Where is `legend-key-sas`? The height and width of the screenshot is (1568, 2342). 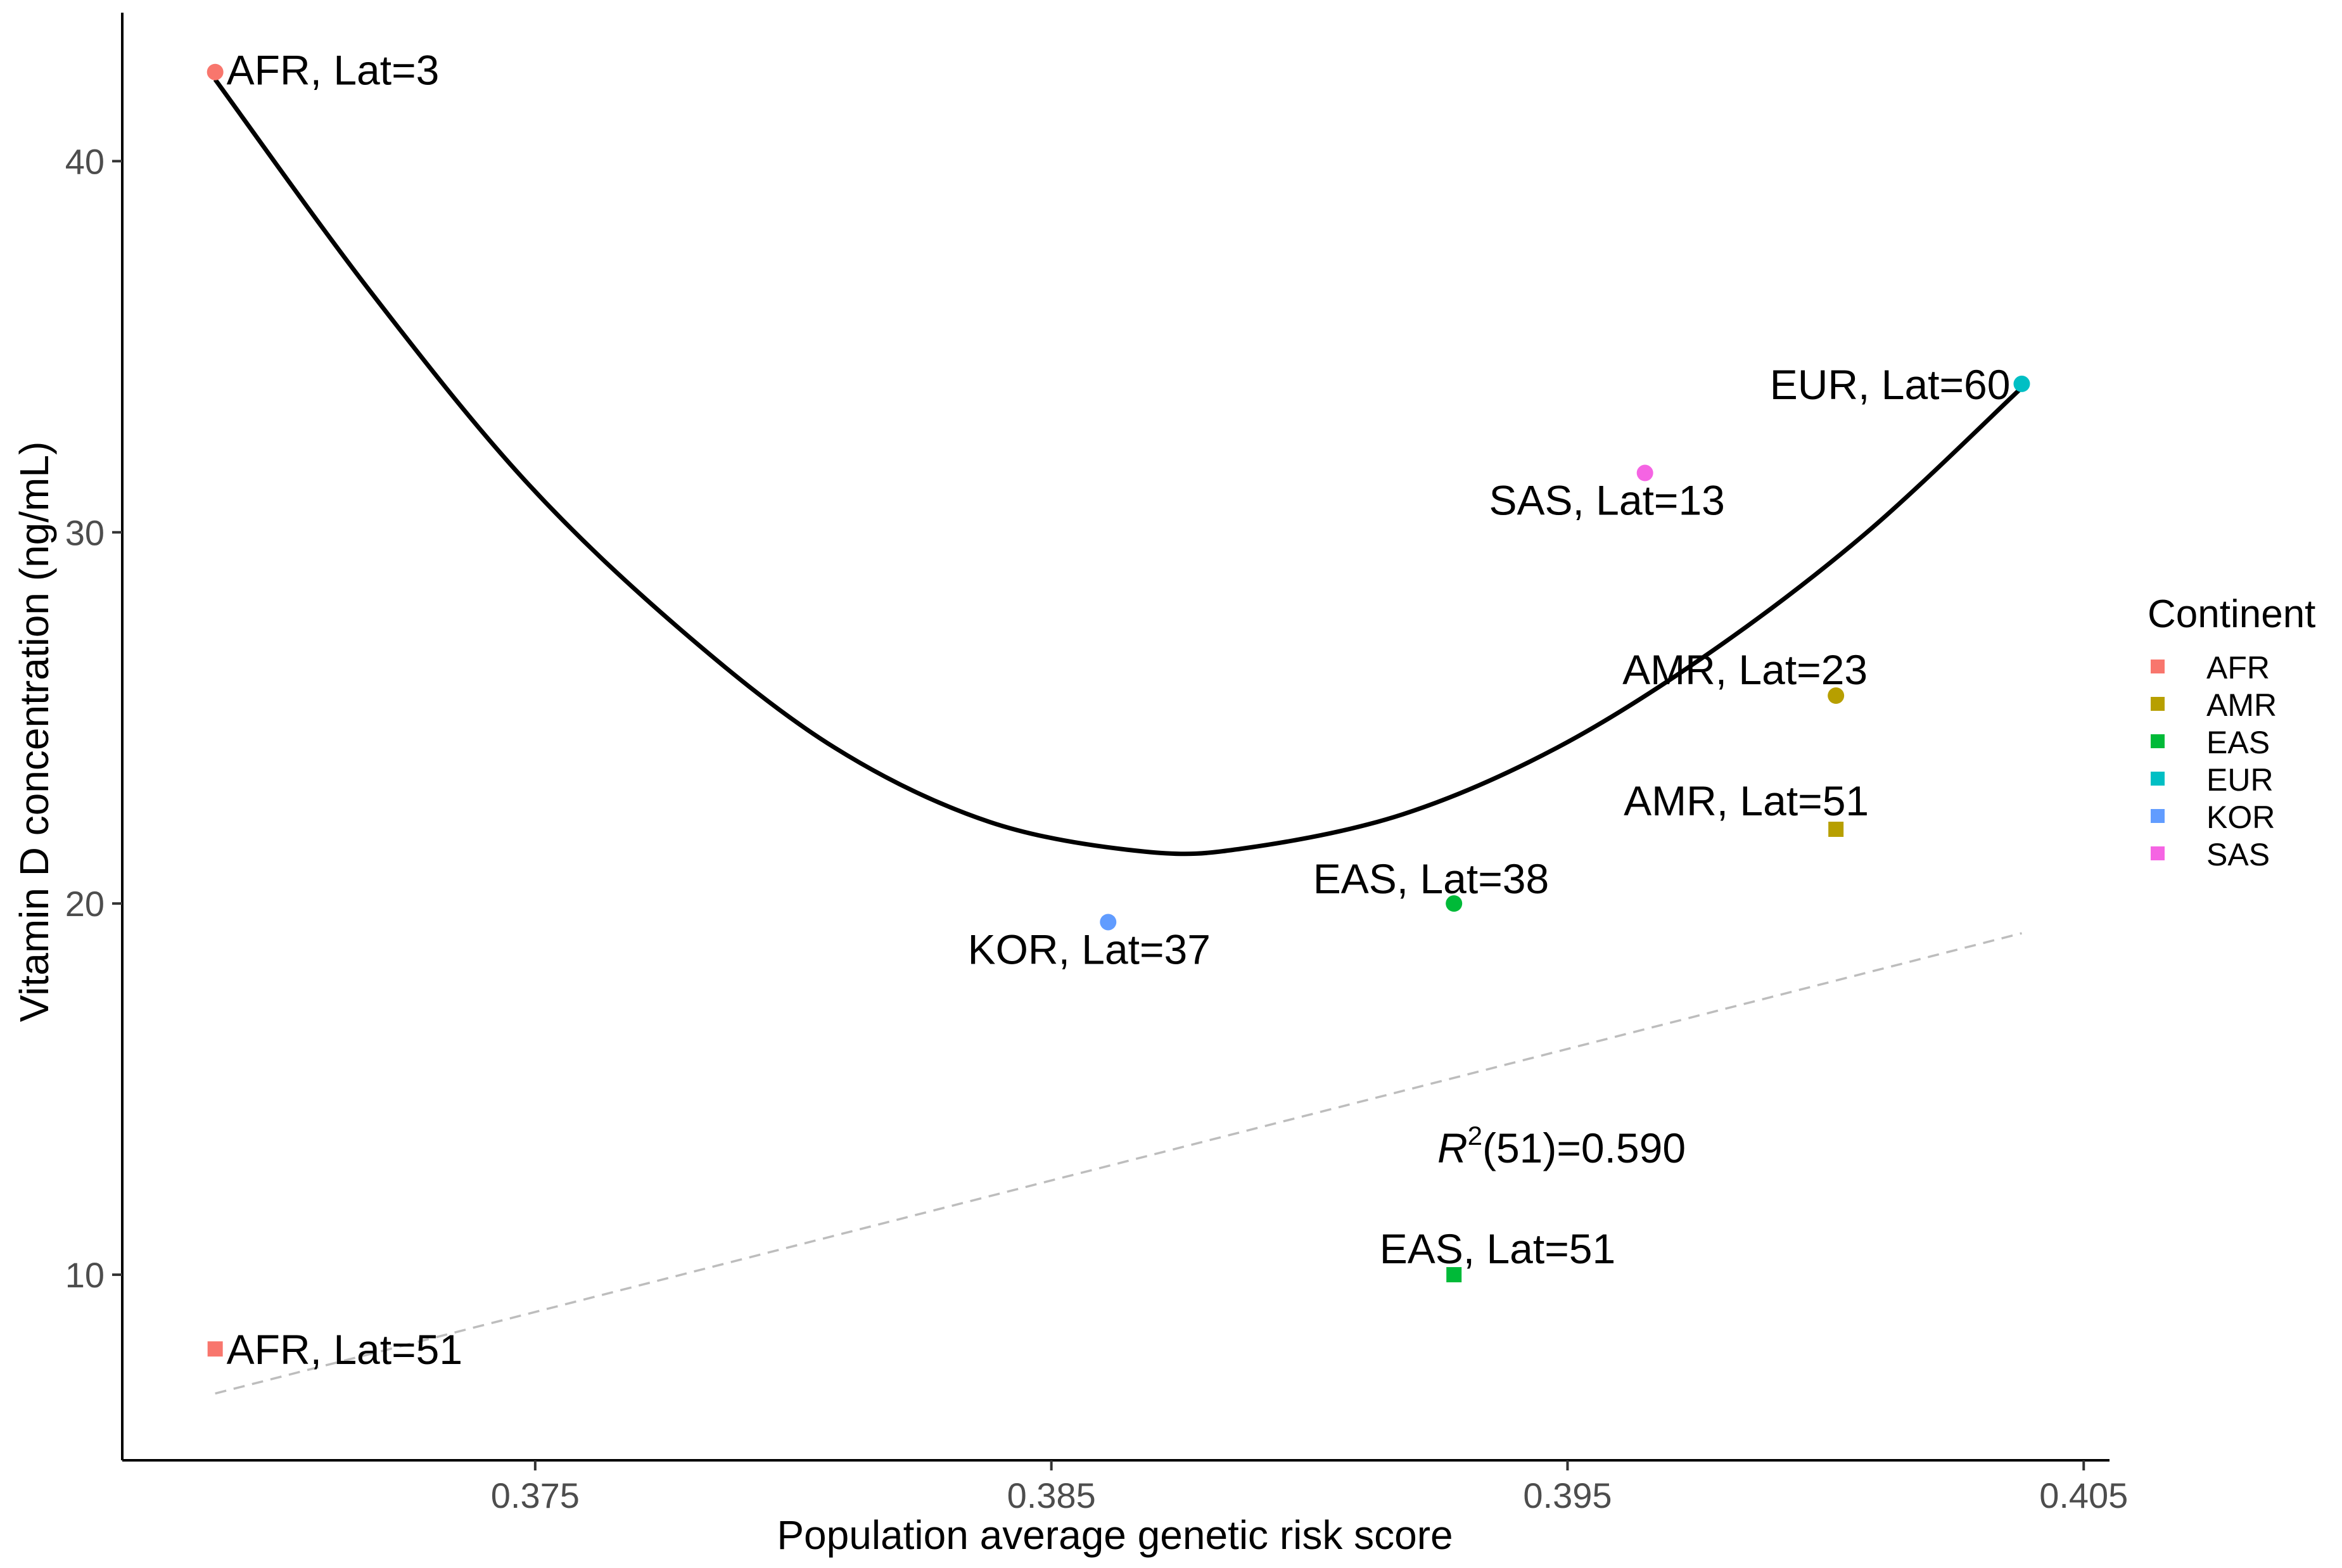 legend-key-sas is located at coordinates (2158, 853).